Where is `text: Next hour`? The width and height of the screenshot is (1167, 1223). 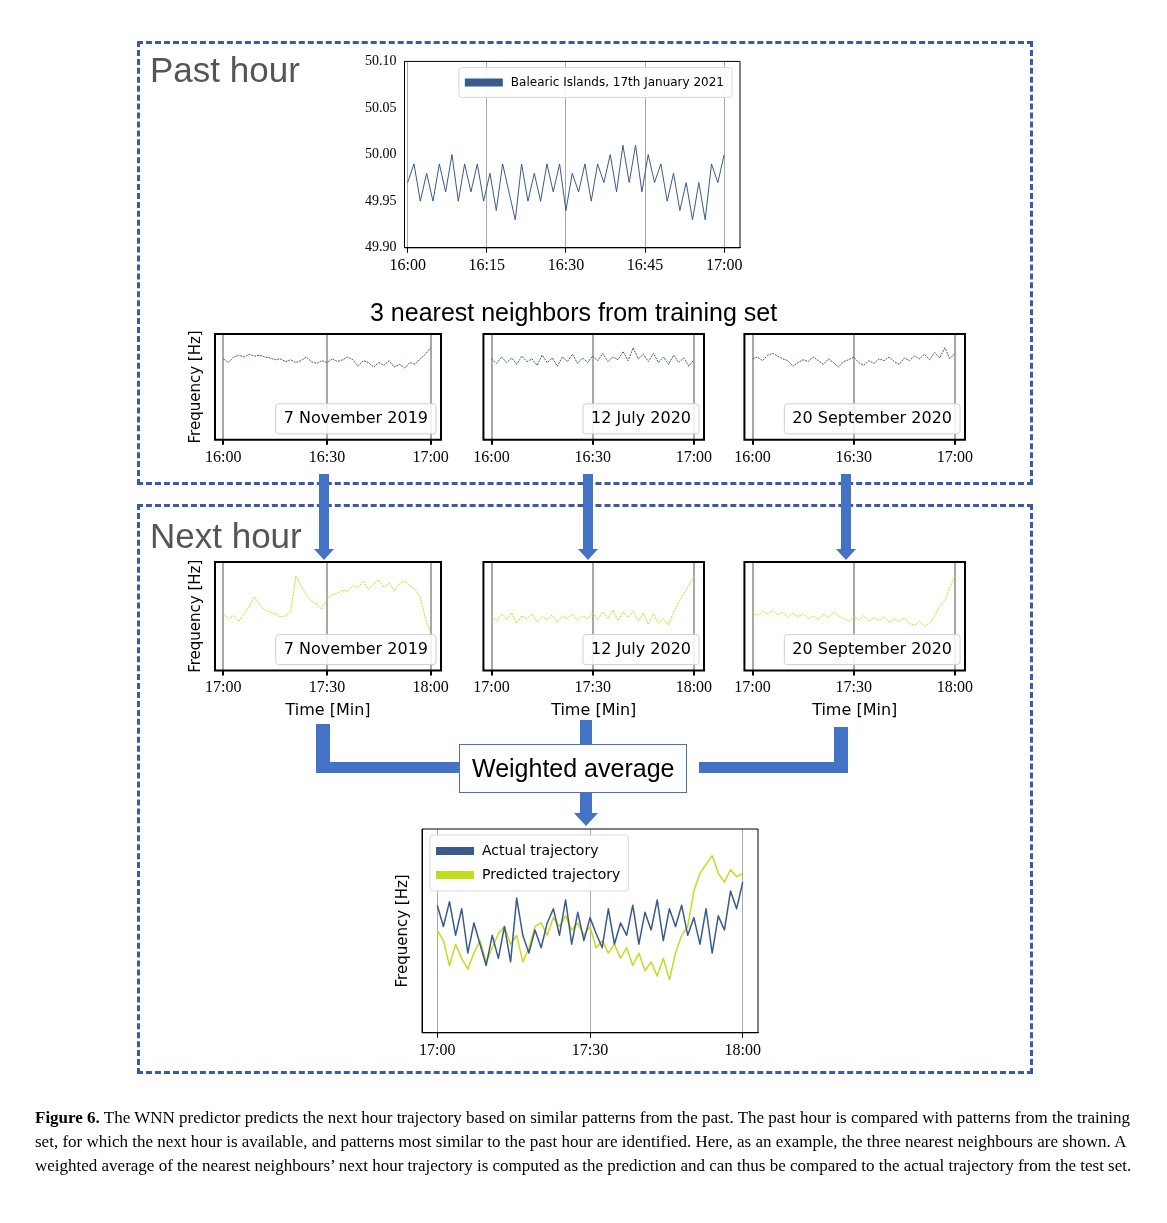 text: Next hour is located at coordinates (226, 536).